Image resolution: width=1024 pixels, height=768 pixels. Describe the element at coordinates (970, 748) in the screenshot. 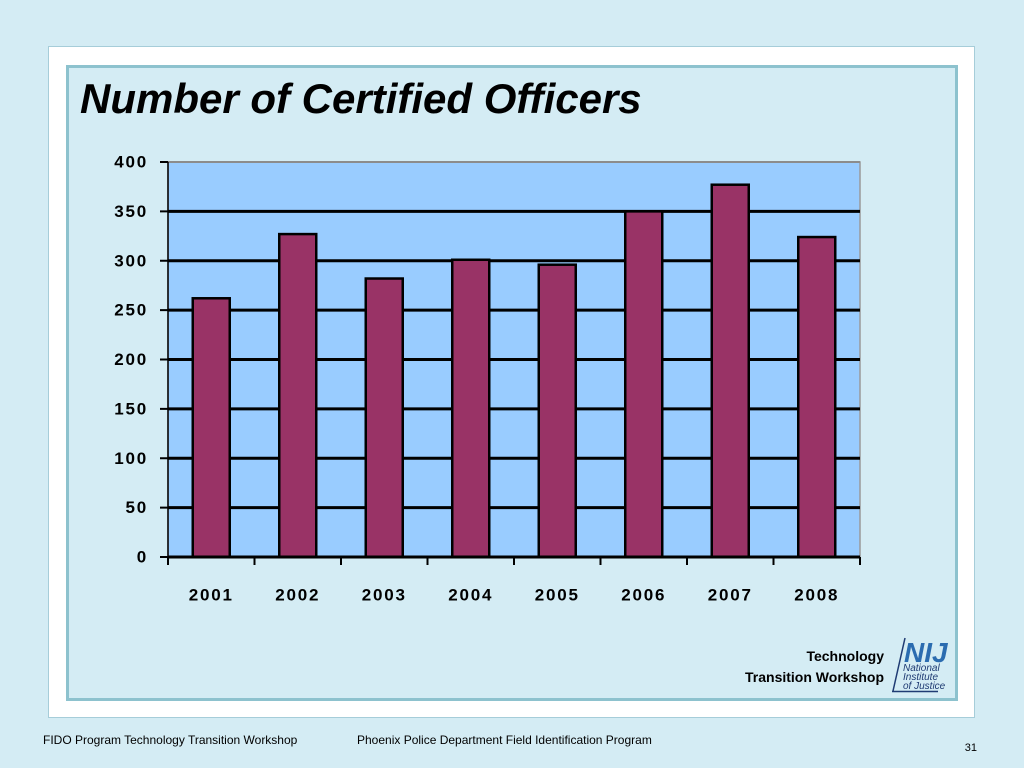

I see `page-number: 31` at that location.